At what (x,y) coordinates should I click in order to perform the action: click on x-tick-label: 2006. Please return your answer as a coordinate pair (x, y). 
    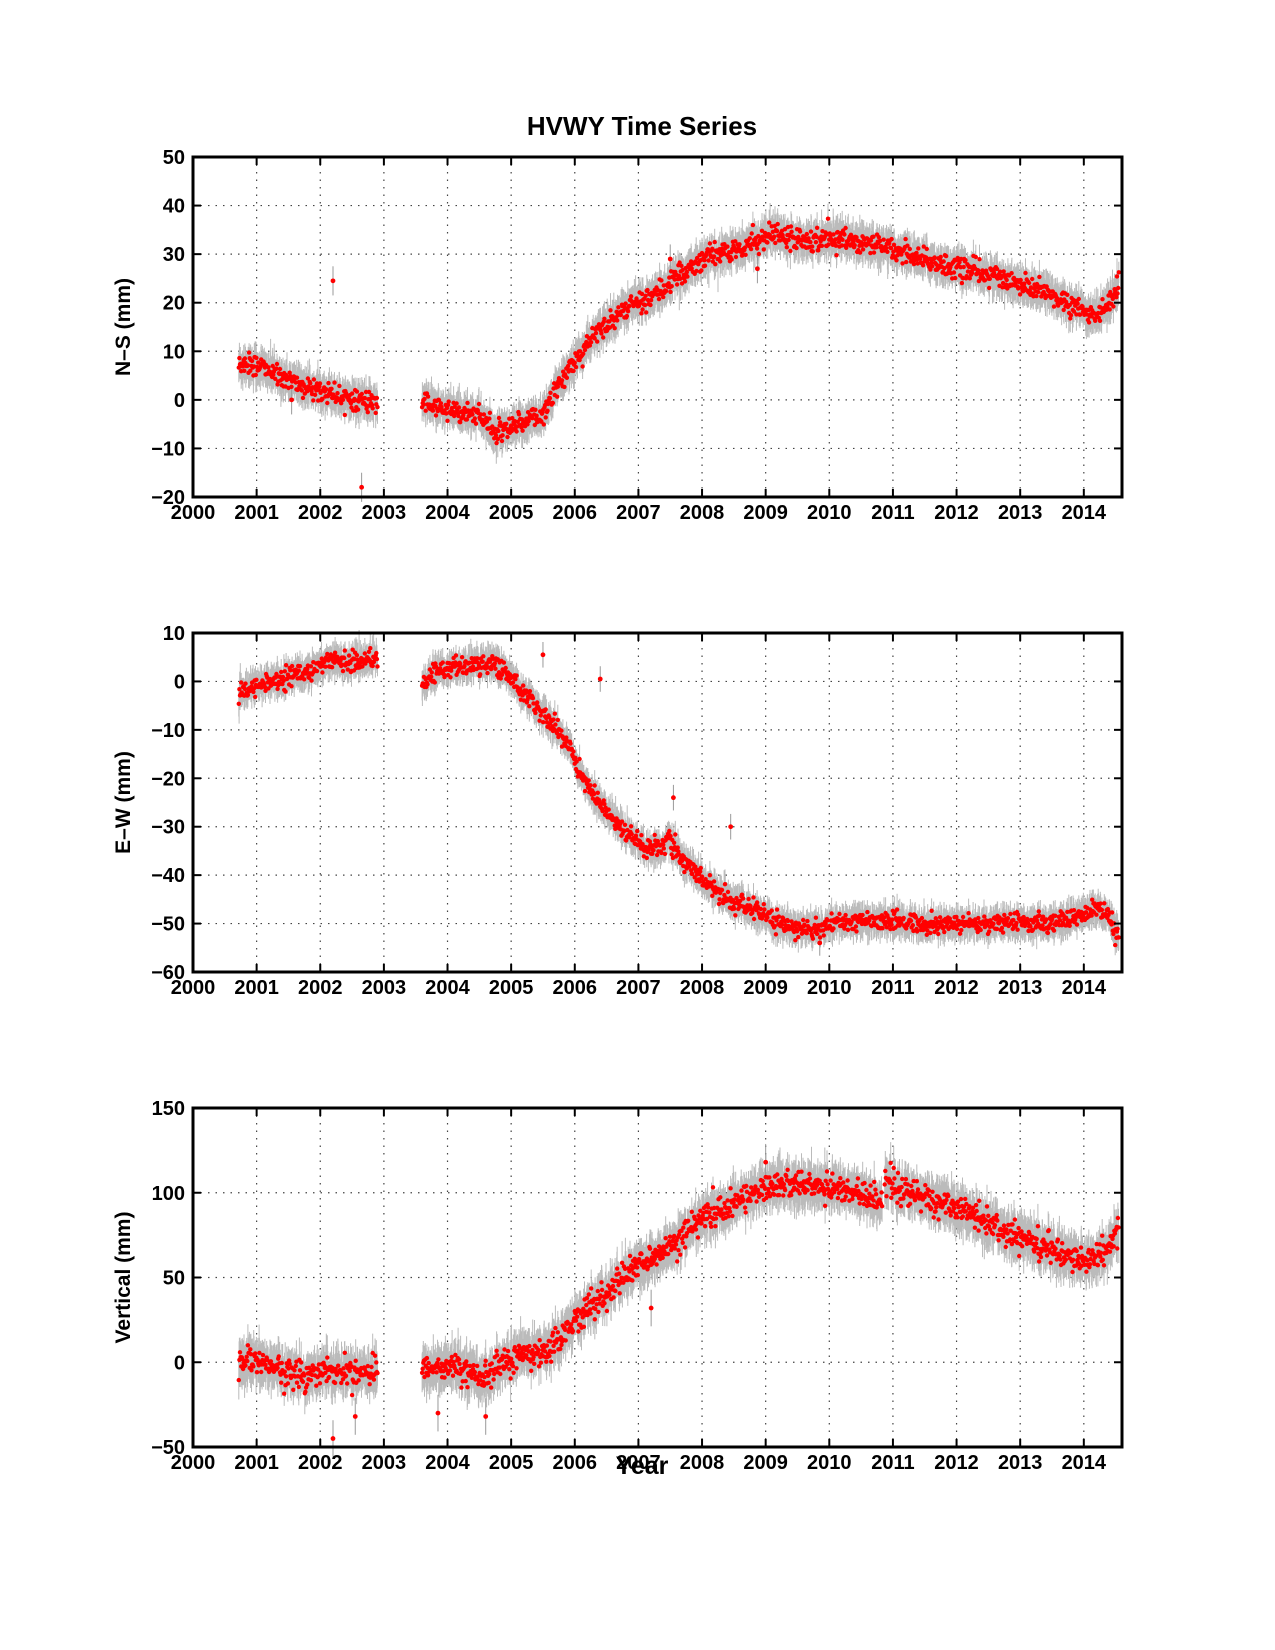
    Looking at the image, I should click on (575, 988).